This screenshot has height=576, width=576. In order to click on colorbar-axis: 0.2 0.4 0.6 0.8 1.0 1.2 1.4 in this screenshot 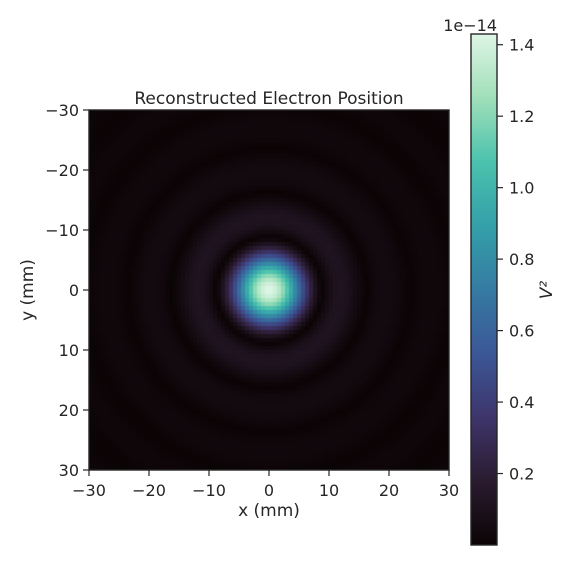, I will do `click(515, 260)`.